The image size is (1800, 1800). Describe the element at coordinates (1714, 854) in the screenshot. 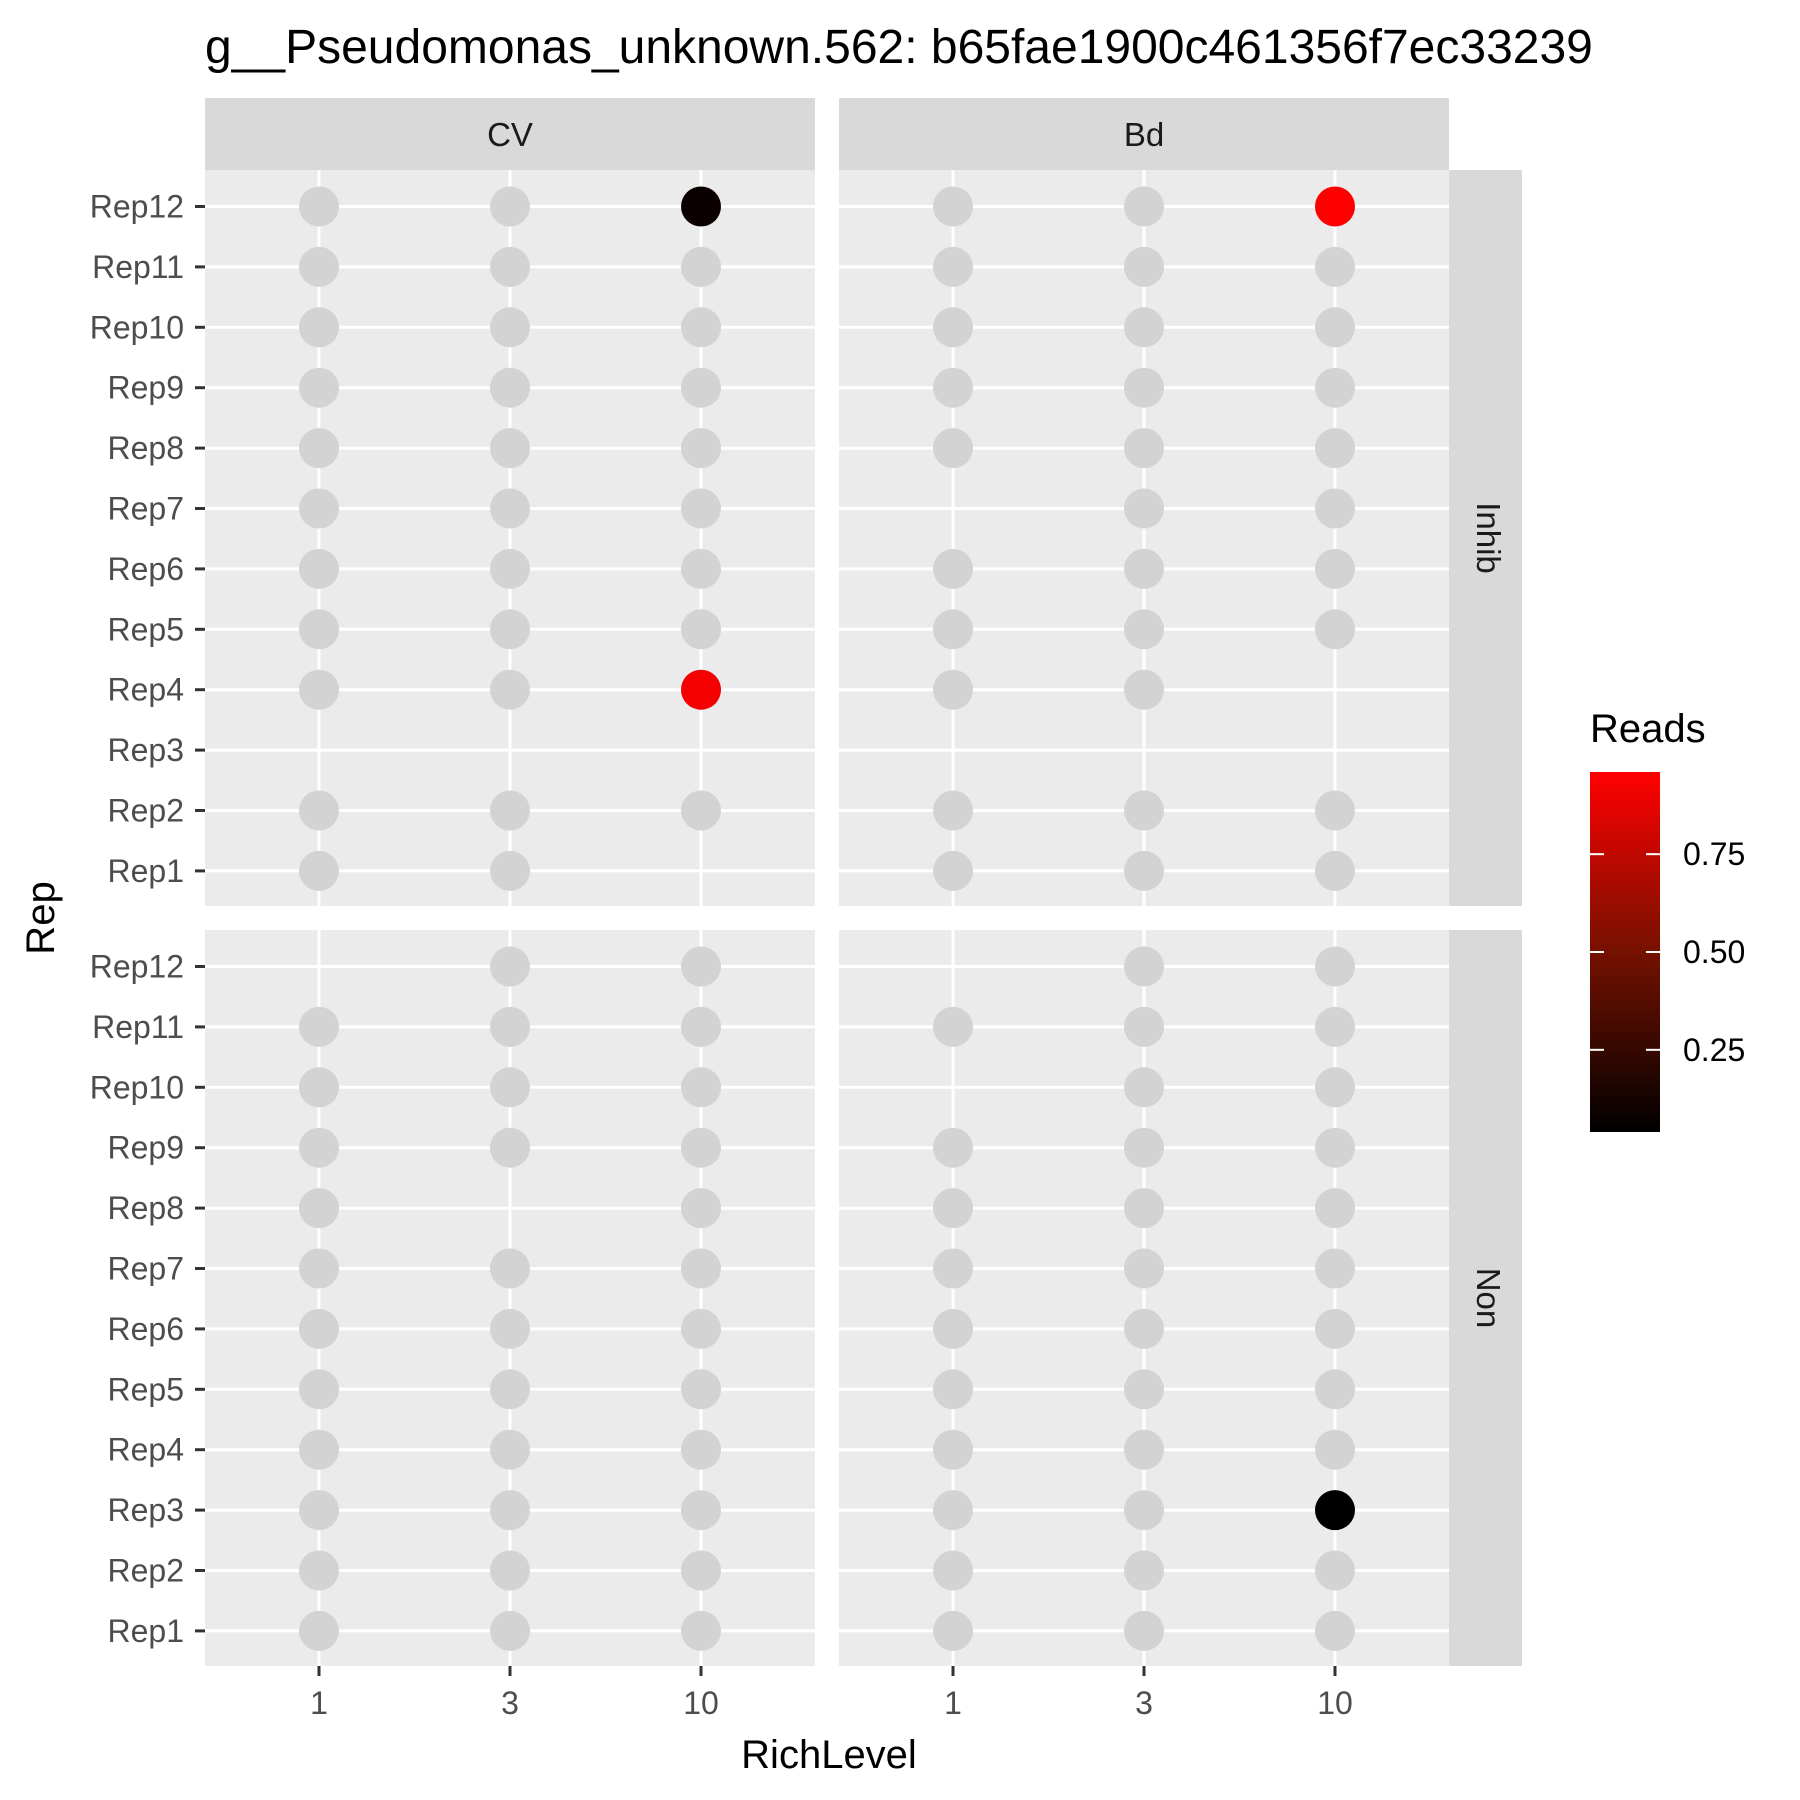

I see `legend-label: 0.75` at that location.